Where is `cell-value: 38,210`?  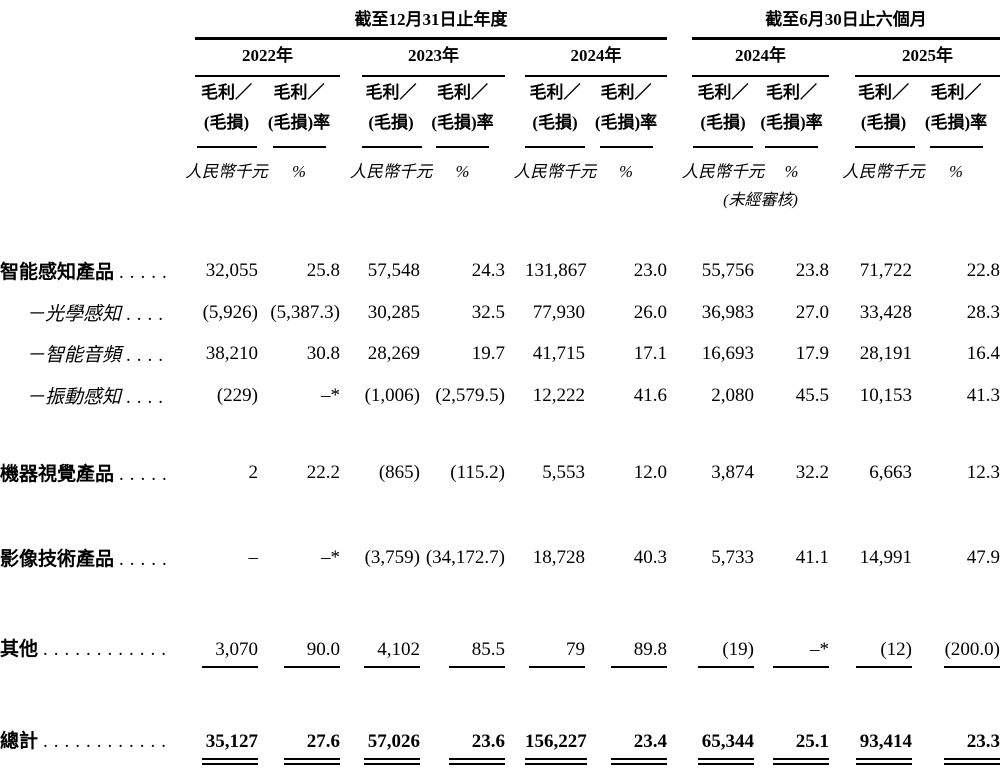
cell-value: 38,210 is located at coordinates (231, 353).